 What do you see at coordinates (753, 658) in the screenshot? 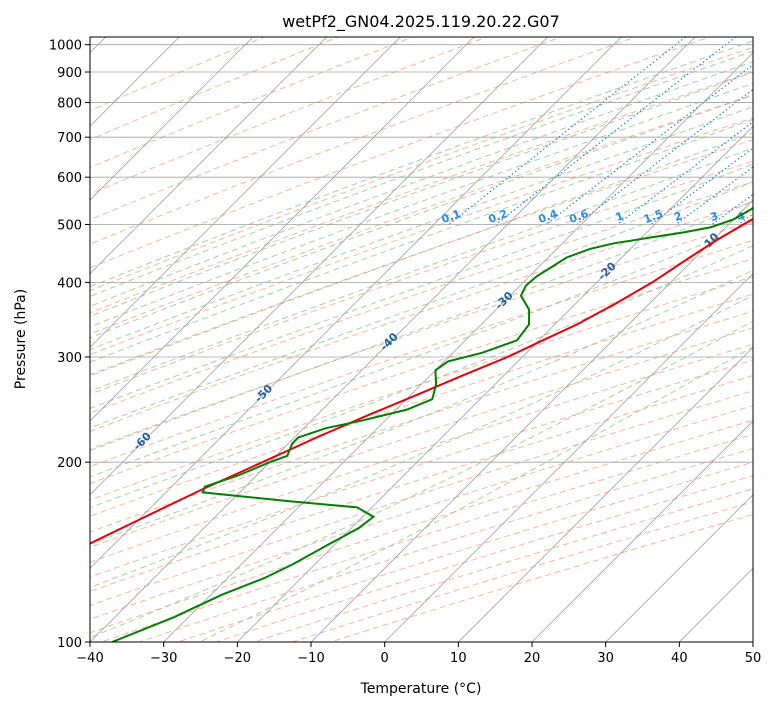
I see `x-tick-label: 50` at bounding box center [753, 658].